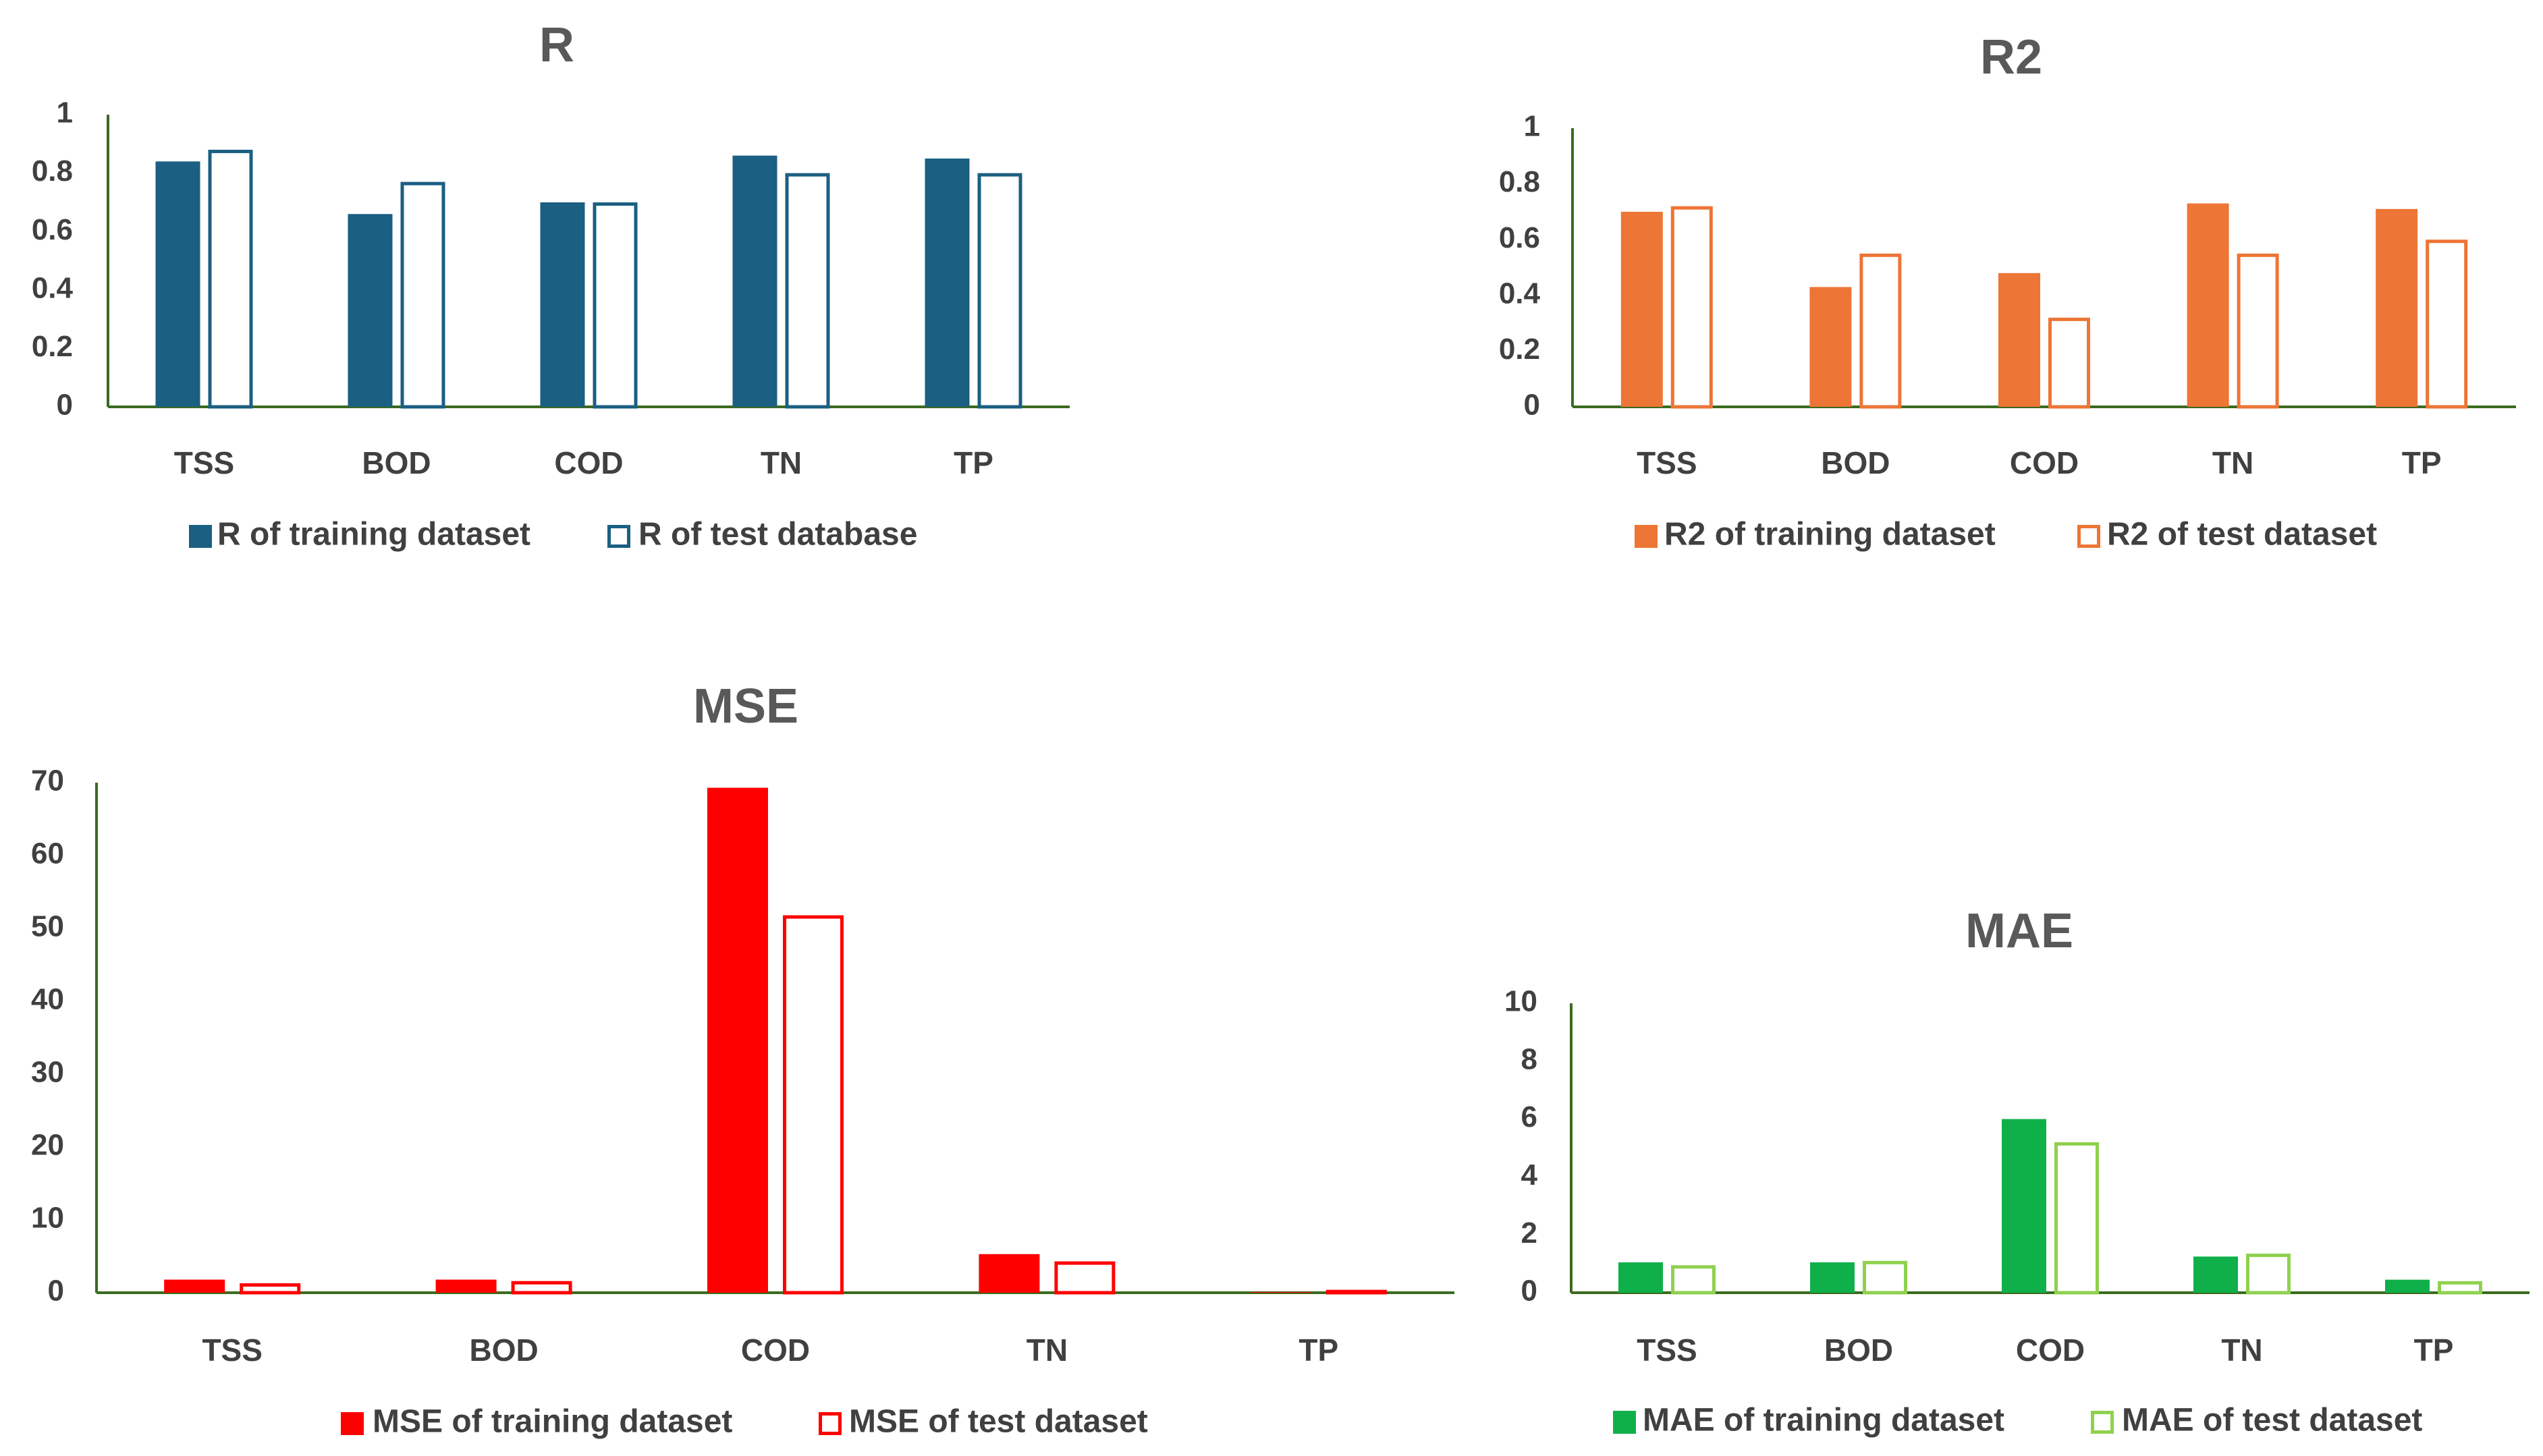 This screenshot has width=2543, height=1456. What do you see at coordinates (1833, 1277) in the screenshot?
I see `mae-bar-training-bod` at bounding box center [1833, 1277].